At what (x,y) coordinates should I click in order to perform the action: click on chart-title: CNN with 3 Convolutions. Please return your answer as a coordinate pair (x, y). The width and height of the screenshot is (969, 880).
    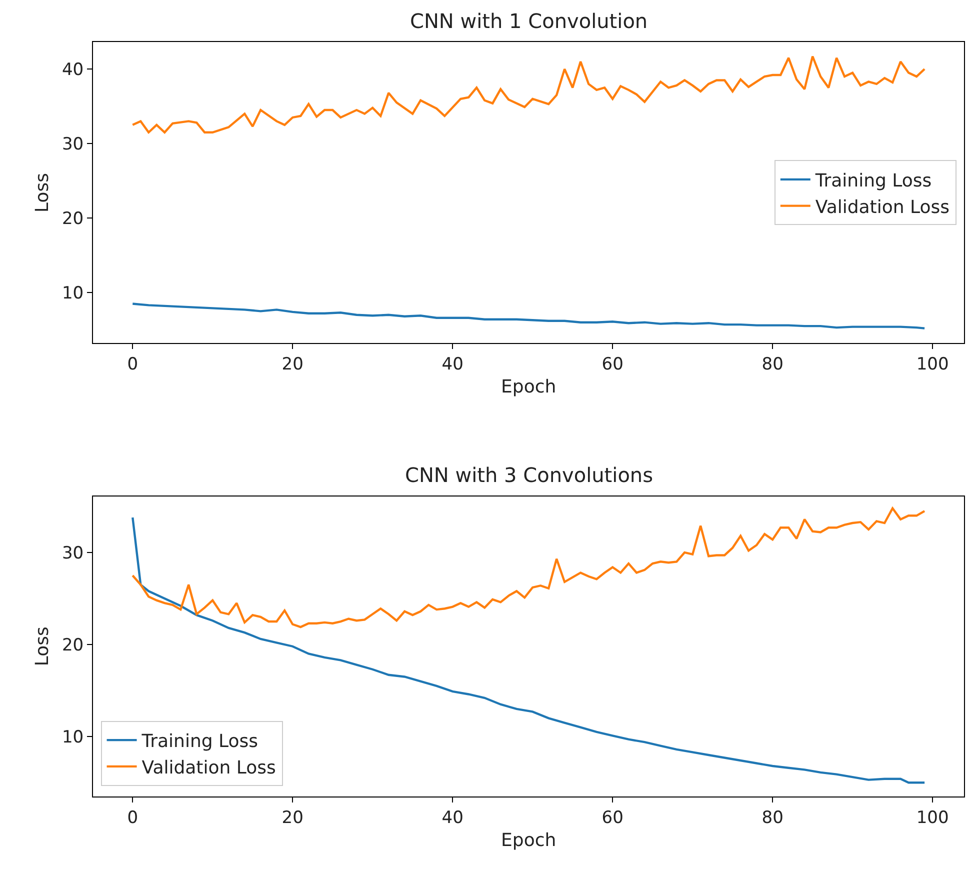
    Looking at the image, I should click on (529, 475).